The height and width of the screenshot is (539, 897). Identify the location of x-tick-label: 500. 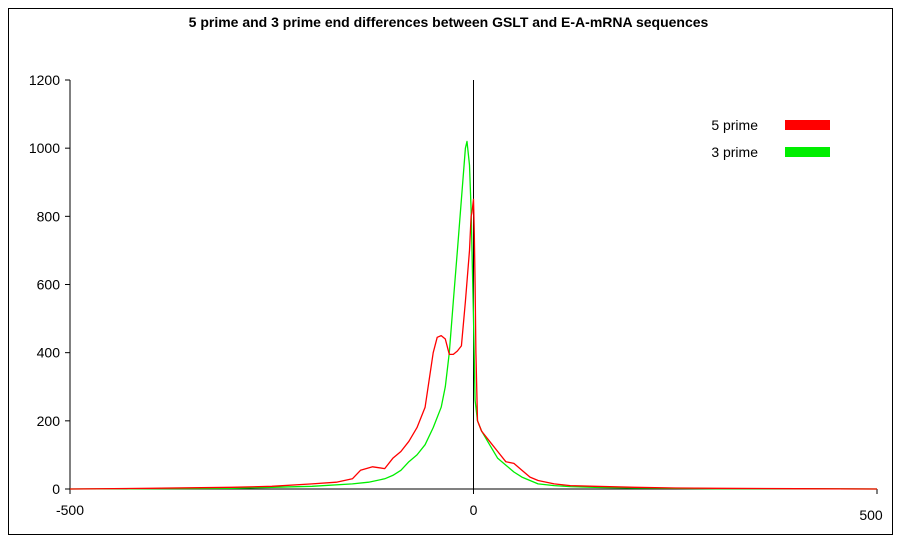
(871, 515).